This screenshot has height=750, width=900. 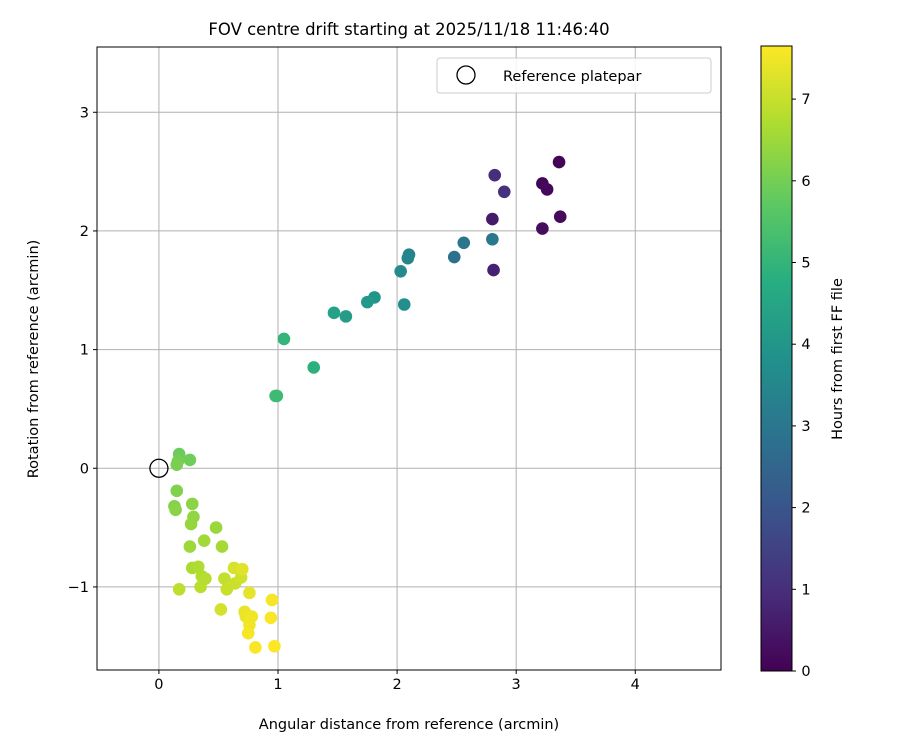 What do you see at coordinates (34, 359) in the screenshot?
I see `y-axis-label: Rotation from reference (arcmin)` at bounding box center [34, 359].